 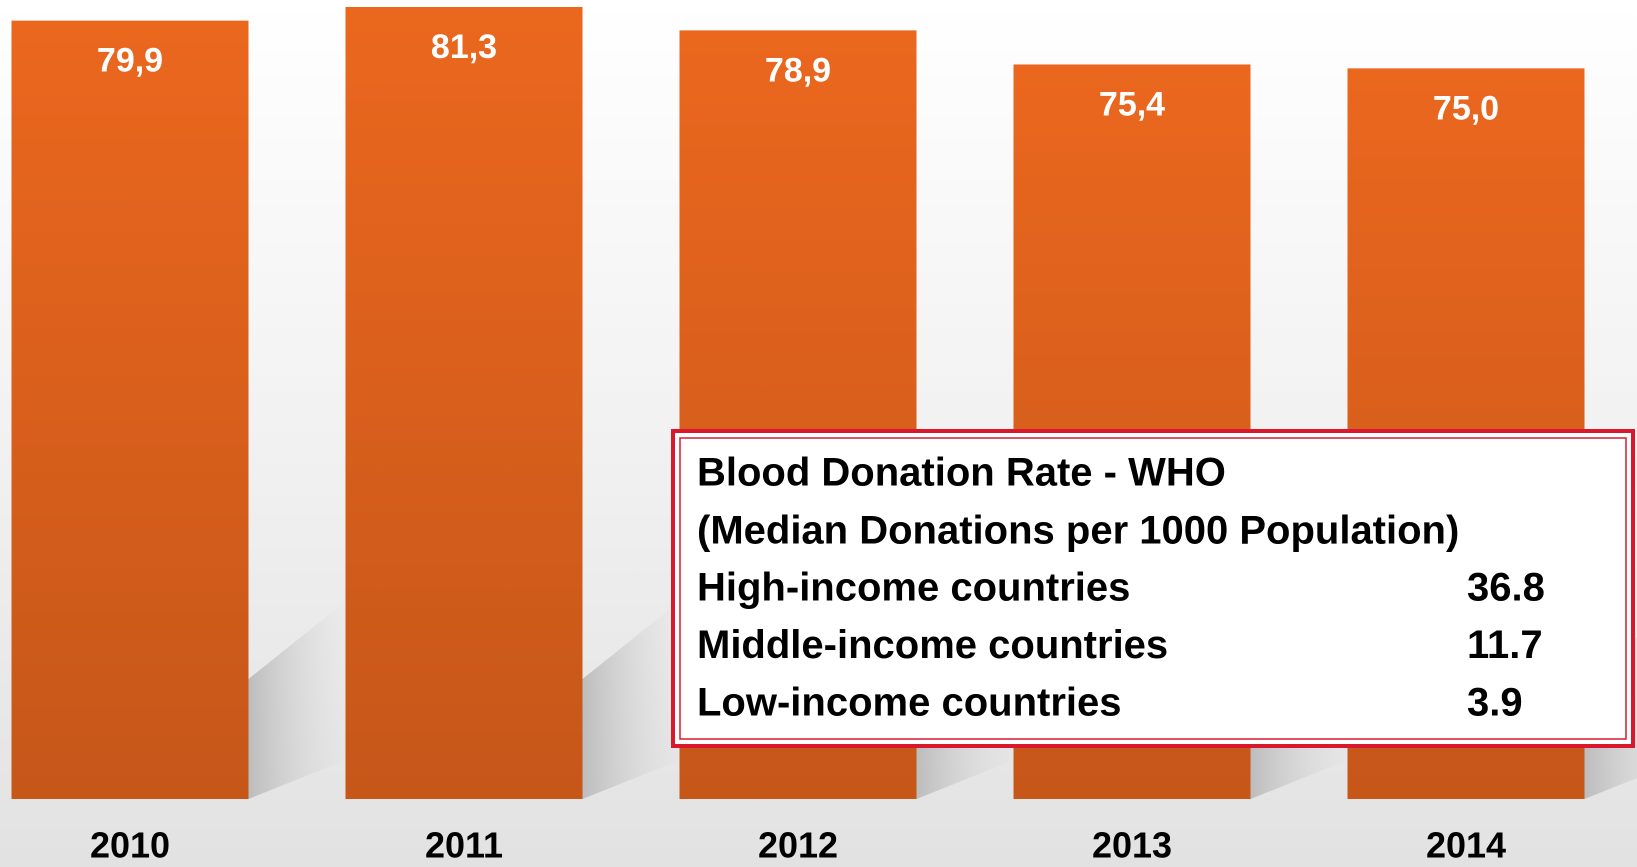 I want to click on info-row-label: Low-income countries, so click(x=909, y=703).